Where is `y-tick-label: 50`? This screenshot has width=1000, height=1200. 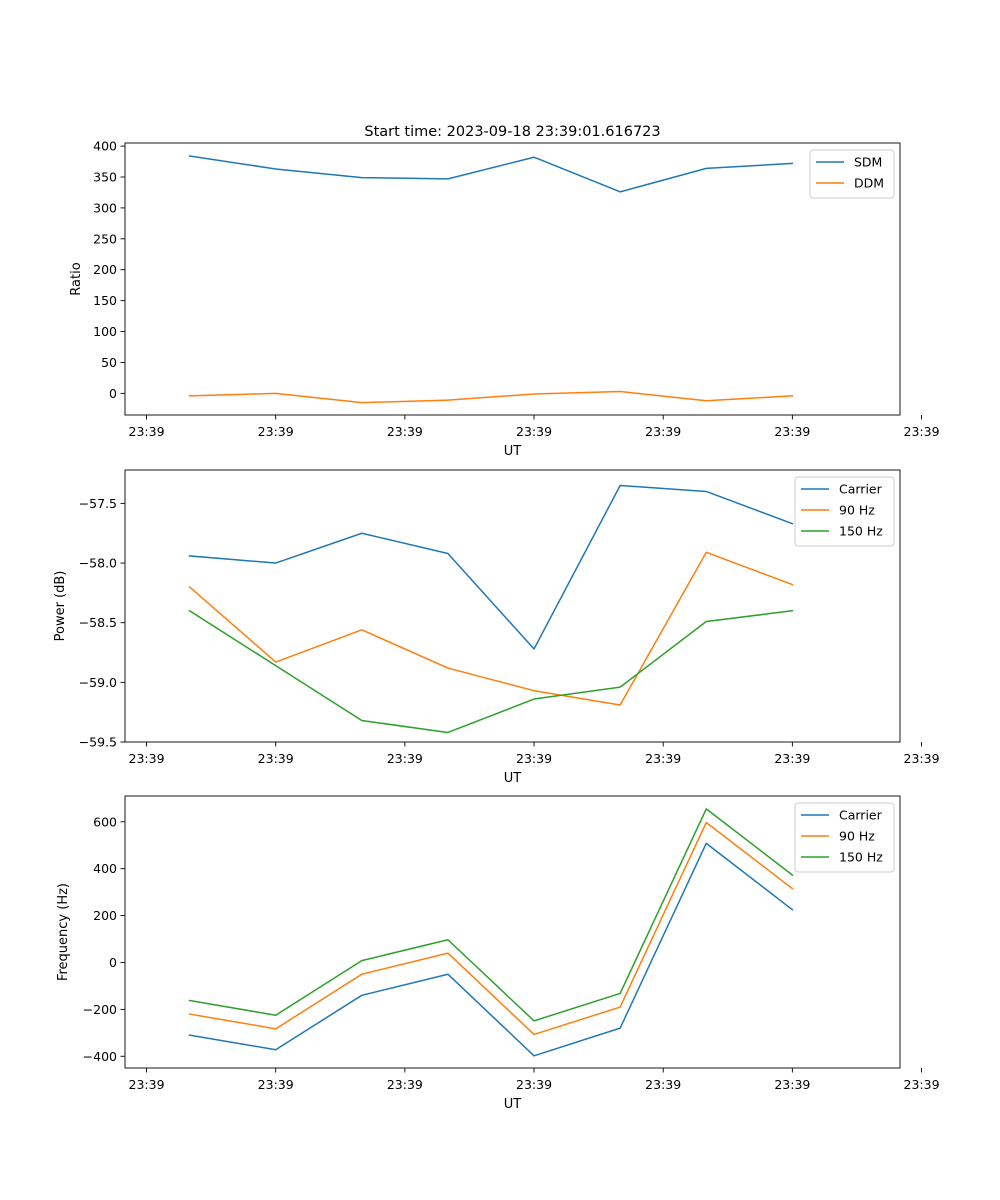 y-tick-label: 50 is located at coordinates (109, 362).